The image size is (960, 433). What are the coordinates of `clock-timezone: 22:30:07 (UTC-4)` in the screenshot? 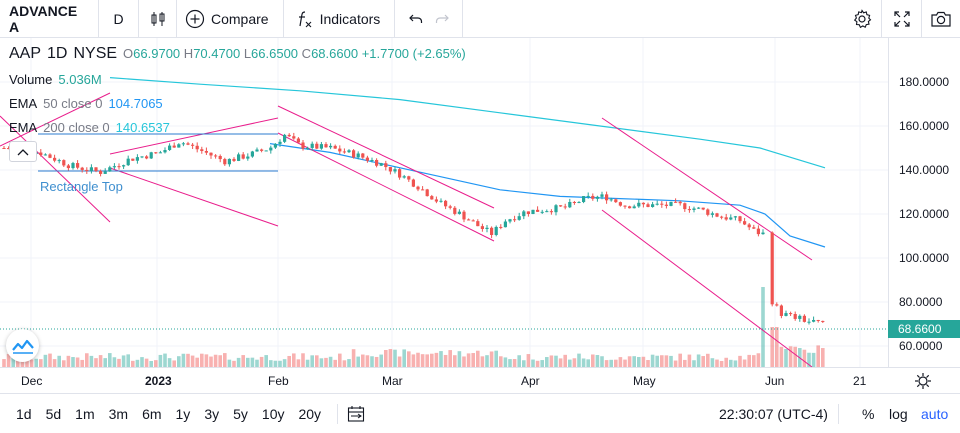 It's located at (773, 414).